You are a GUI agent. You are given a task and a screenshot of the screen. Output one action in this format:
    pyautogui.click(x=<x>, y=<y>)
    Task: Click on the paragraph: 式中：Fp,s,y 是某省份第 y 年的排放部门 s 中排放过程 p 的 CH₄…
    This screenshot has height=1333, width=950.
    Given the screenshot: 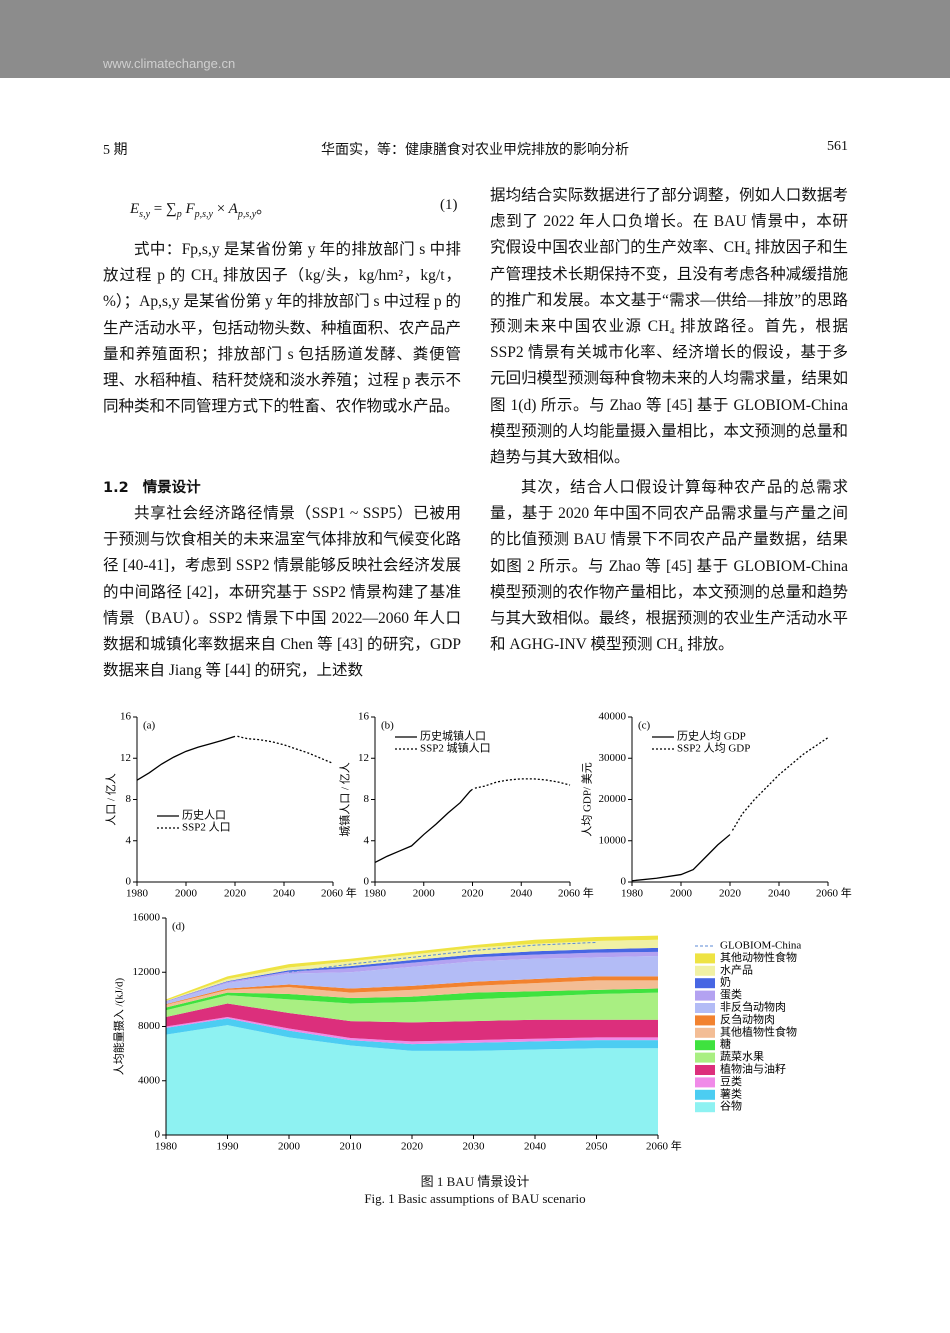 What is the action you would take?
    pyautogui.click(x=282, y=328)
    